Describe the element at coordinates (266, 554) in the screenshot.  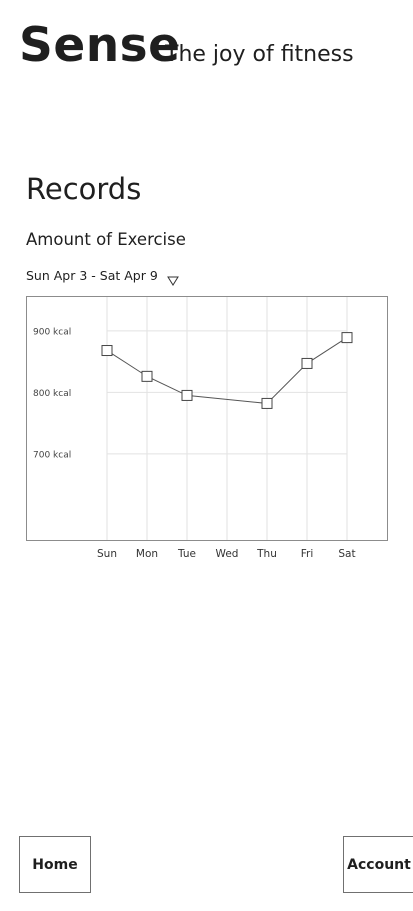
I see `x-tick-label: Thu` at that location.